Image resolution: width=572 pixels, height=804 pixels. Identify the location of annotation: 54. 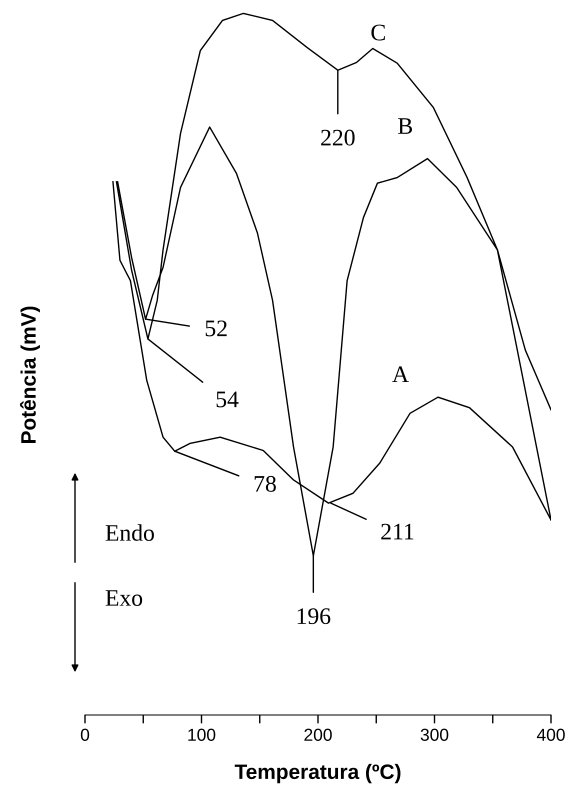
(227, 400).